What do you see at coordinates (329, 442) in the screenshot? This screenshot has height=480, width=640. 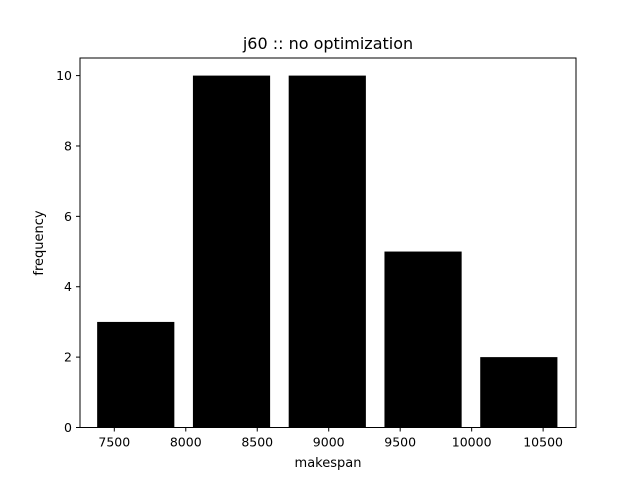 I see `x-tick-label-3: 9000` at bounding box center [329, 442].